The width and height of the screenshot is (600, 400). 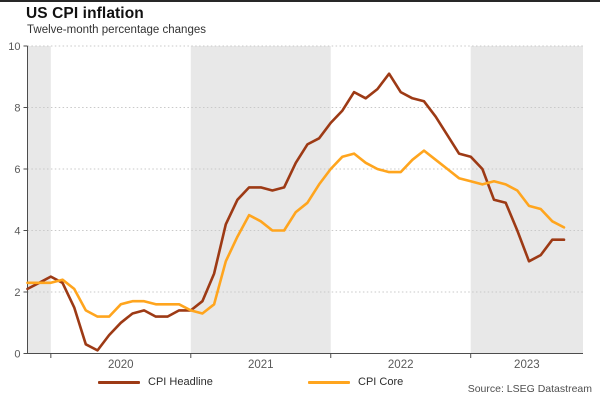 I want to click on legend-item-cpi-headline: CPI Headline, so click(x=155, y=382).